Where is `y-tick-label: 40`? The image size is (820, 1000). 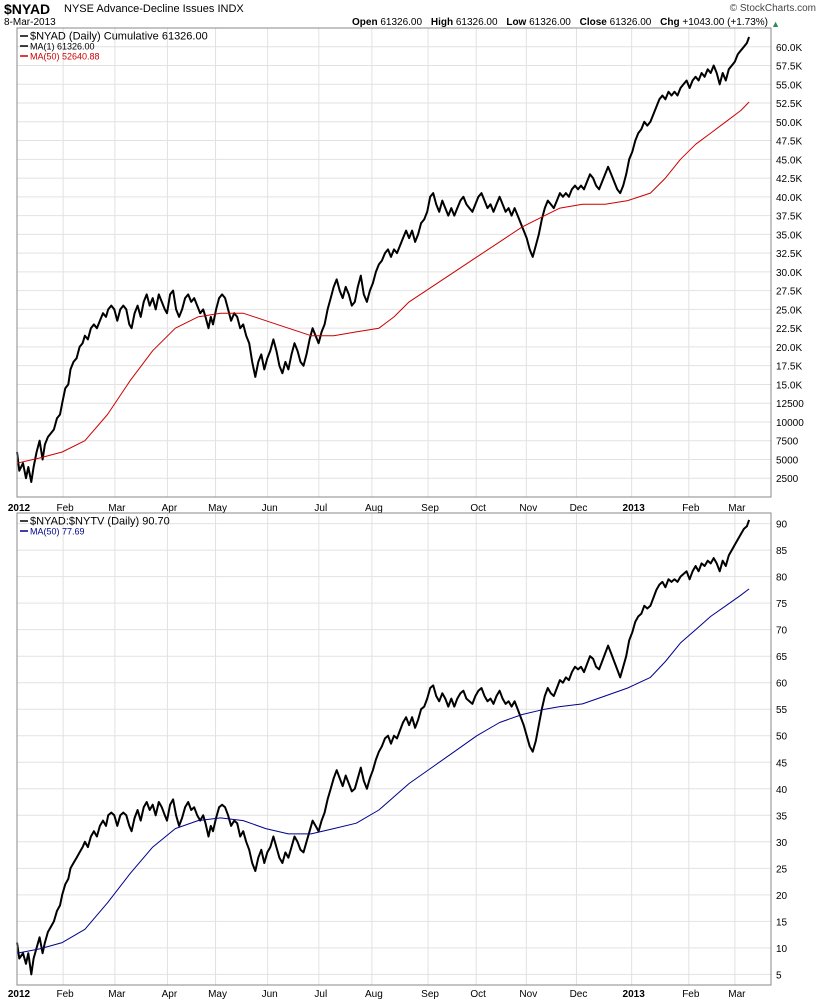 y-tick-label: 40 is located at coordinates (782, 790).